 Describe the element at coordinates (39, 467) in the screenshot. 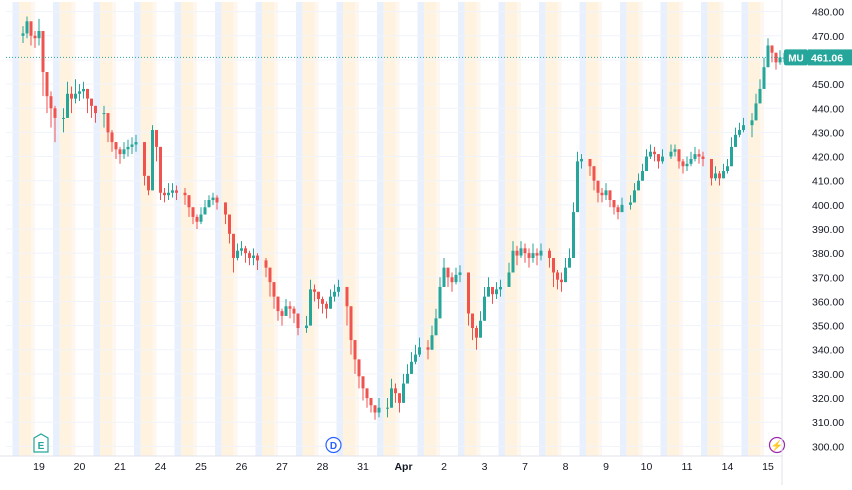

I see `time-tick-label: 19` at that location.